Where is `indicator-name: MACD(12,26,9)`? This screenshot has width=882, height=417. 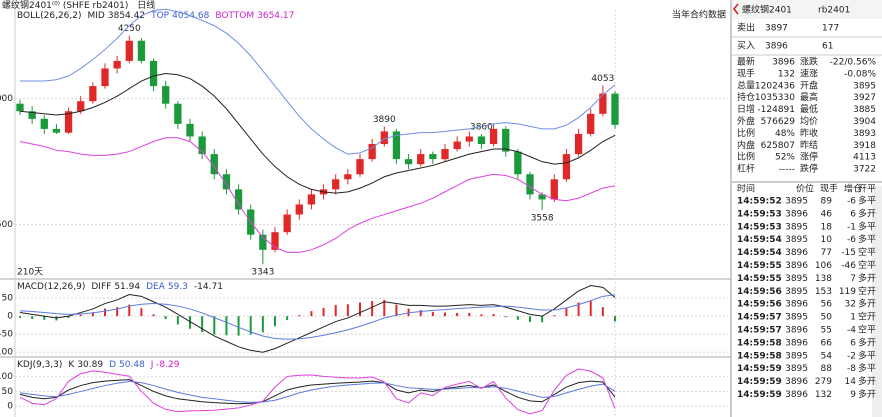 indicator-name: MACD(12,26,9) is located at coordinates (51, 287).